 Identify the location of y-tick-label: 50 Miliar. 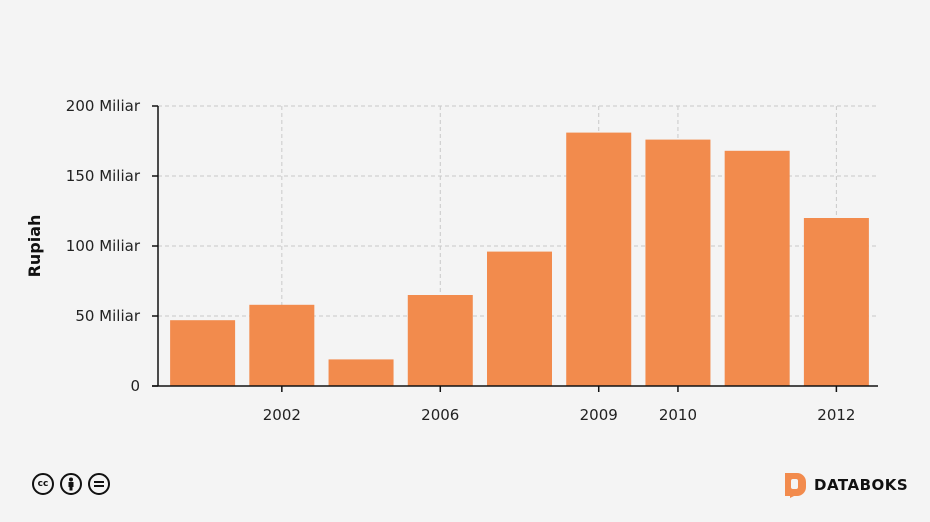
(107, 316).